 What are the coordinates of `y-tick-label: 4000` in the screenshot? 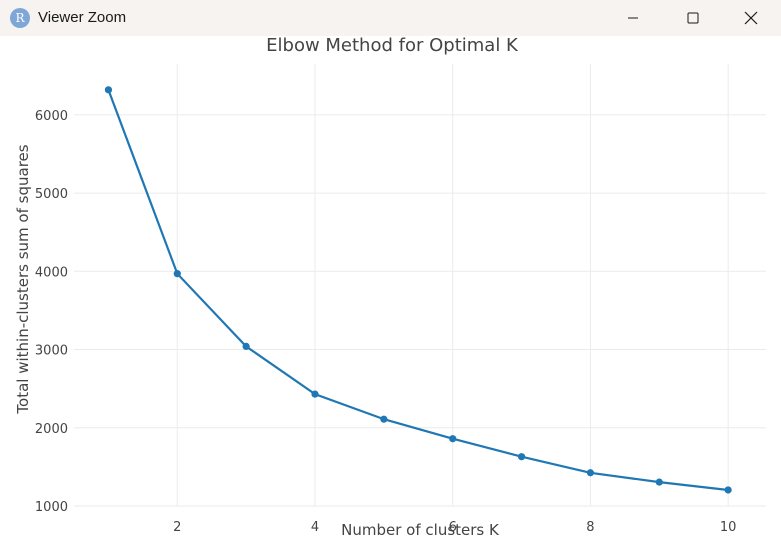 It's located at (51, 272).